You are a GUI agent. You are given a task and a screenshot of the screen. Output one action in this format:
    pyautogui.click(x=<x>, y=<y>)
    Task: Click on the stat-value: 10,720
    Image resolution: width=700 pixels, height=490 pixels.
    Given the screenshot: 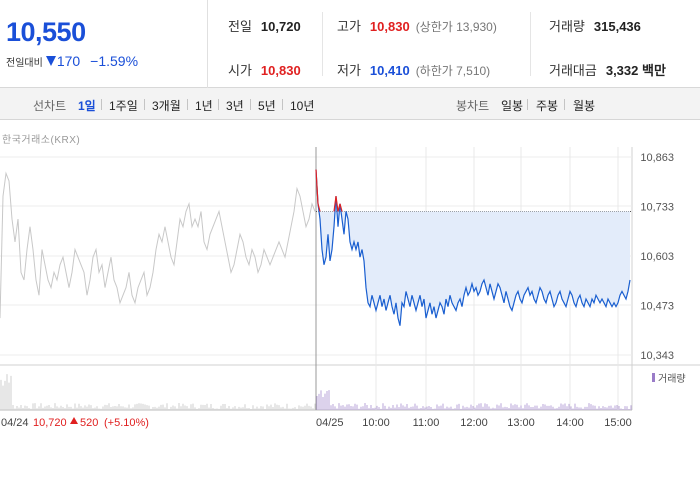 What is the action you would take?
    pyautogui.click(x=280, y=26)
    